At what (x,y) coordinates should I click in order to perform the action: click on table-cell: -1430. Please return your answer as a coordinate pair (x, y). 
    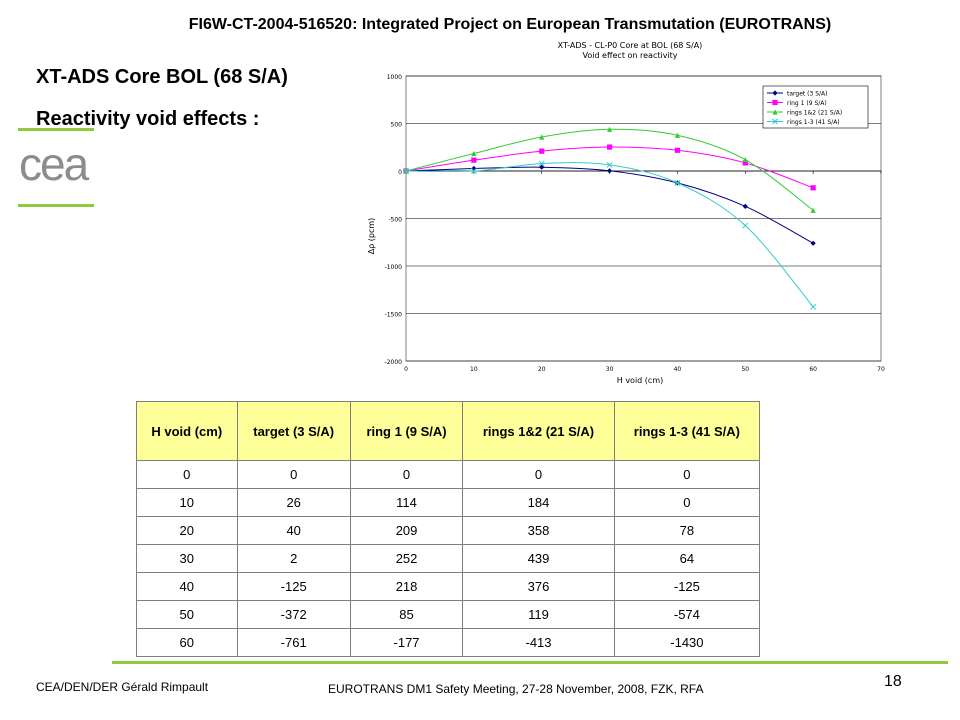
    Looking at the image, I should click on (687, 642).